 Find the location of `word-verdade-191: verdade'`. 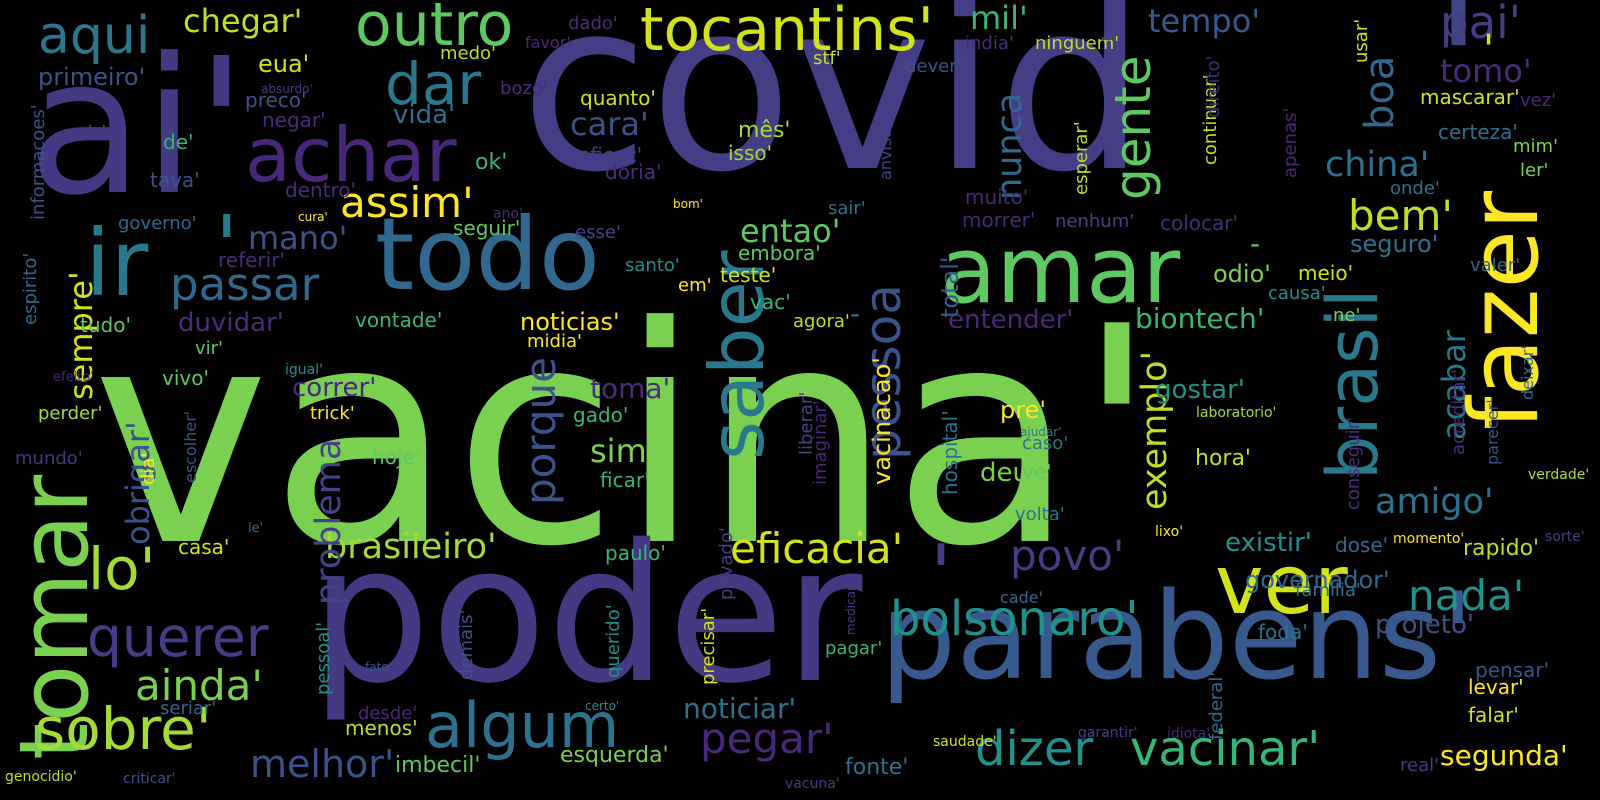

word-verdade-191: verdade' is located at coordinates (1559, 475).